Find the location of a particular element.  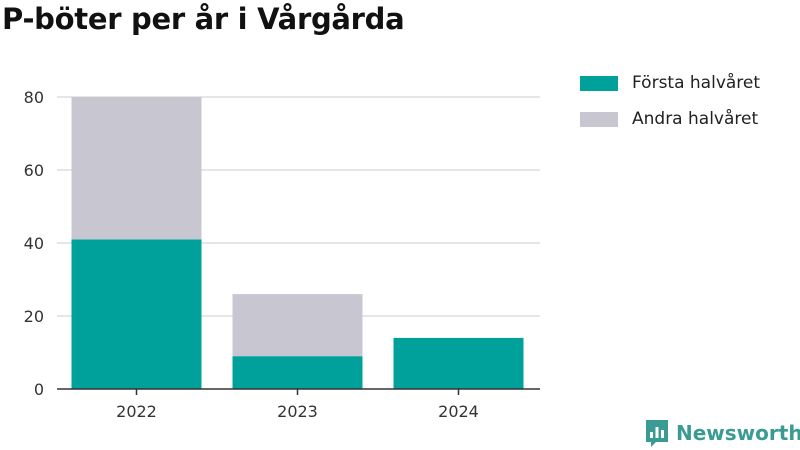

newsworthy-brand: Newsworthy is located at coordinates (722, 433).